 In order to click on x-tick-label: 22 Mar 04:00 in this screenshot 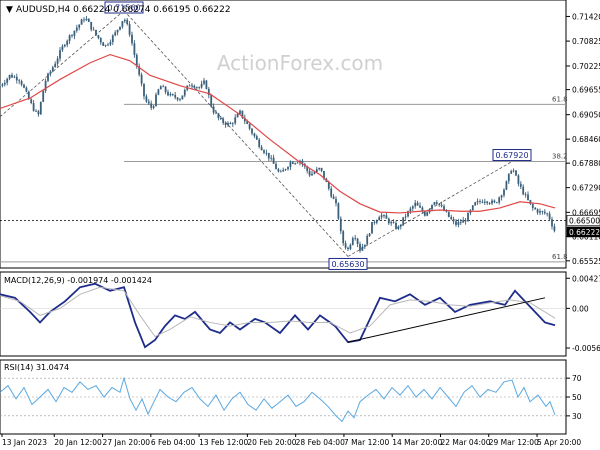, I will do `click(465, 442)`.